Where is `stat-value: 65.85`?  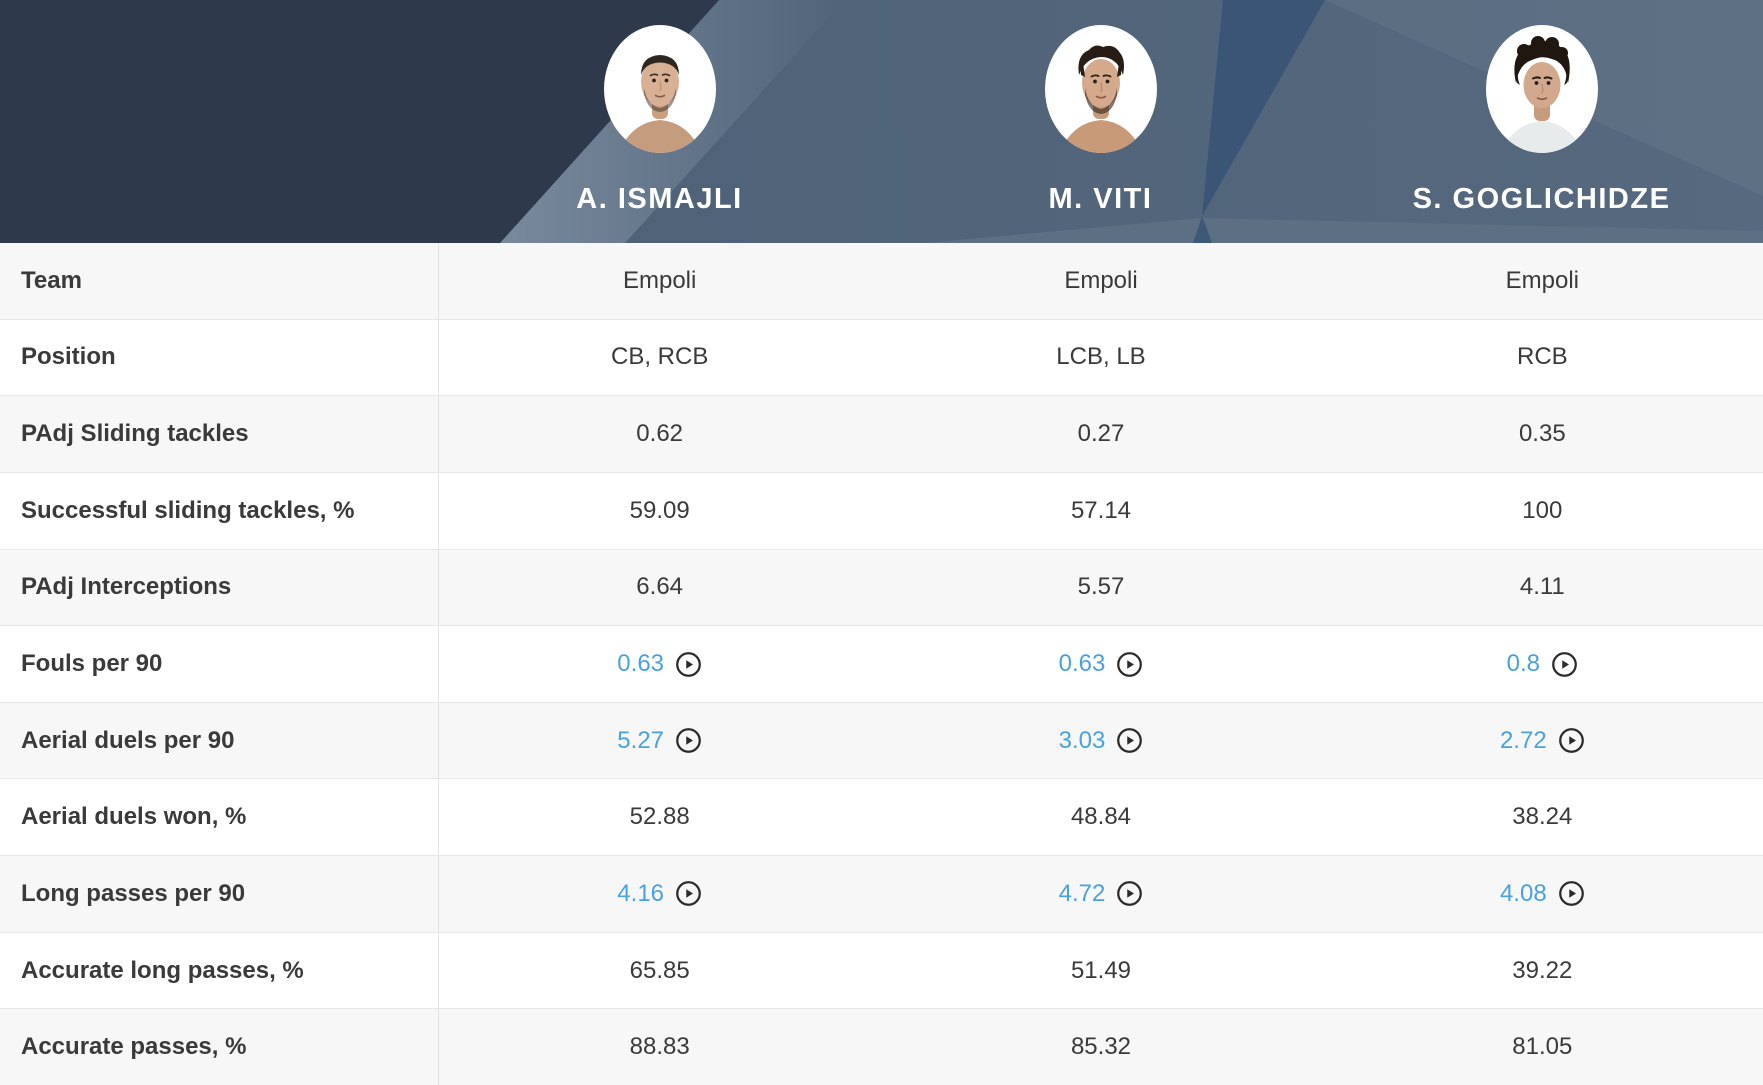 stat-value: 65.85 is located at coordinates (659, 970).